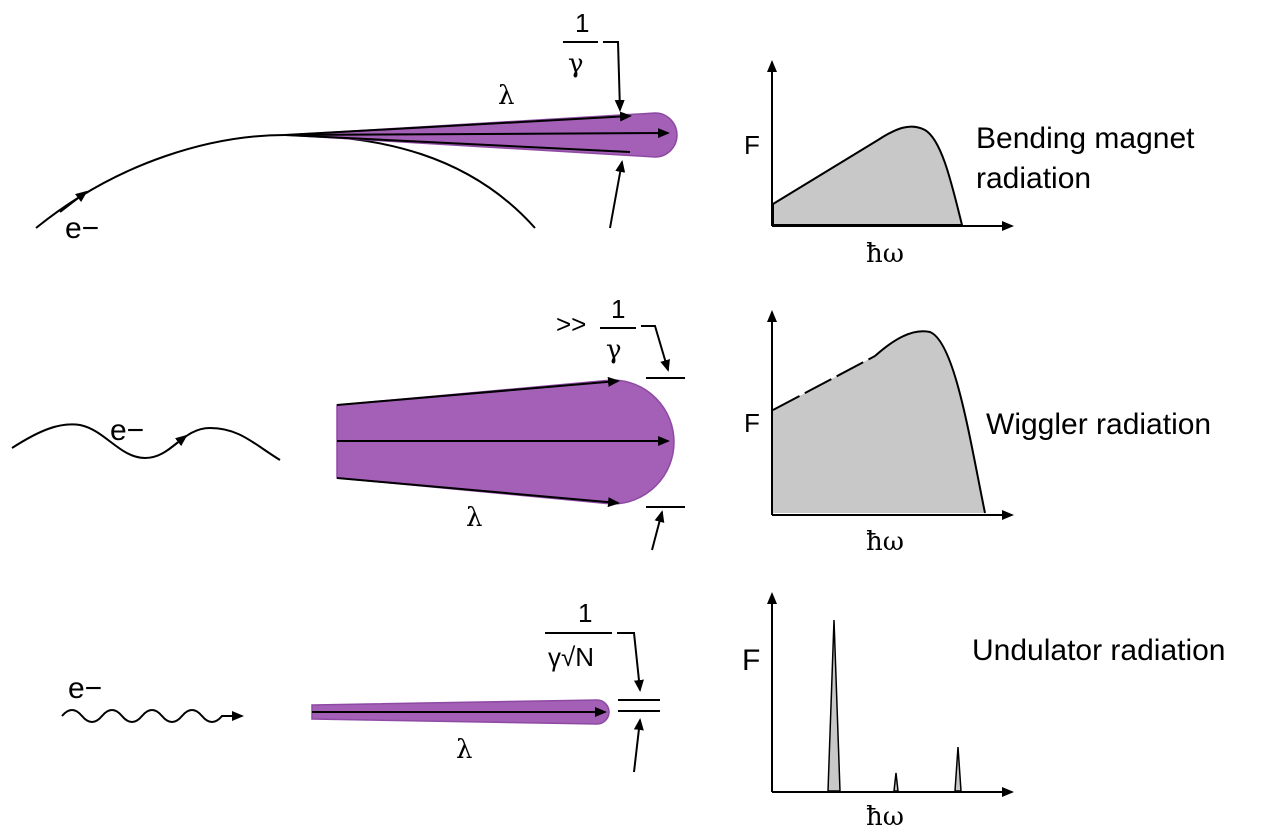 Image resolution: width=1282 pixels, height=829 pixels. I want to click on wiggler-title: Wiggler radiation, so click(1098, 424).